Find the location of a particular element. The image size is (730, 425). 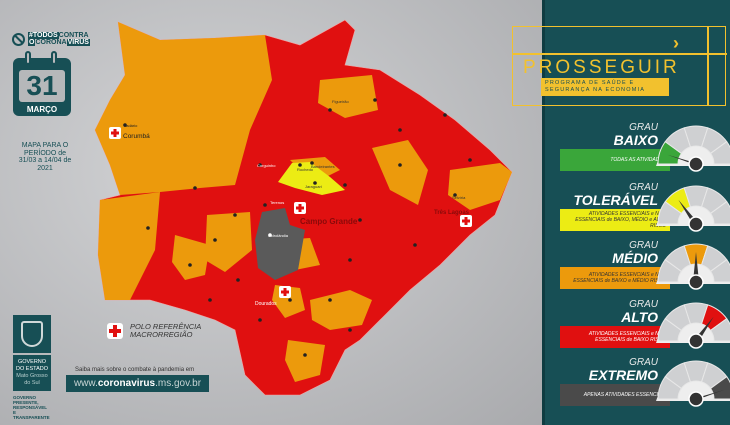

chevron-right-icon: › is located at coordinates (676, 43).